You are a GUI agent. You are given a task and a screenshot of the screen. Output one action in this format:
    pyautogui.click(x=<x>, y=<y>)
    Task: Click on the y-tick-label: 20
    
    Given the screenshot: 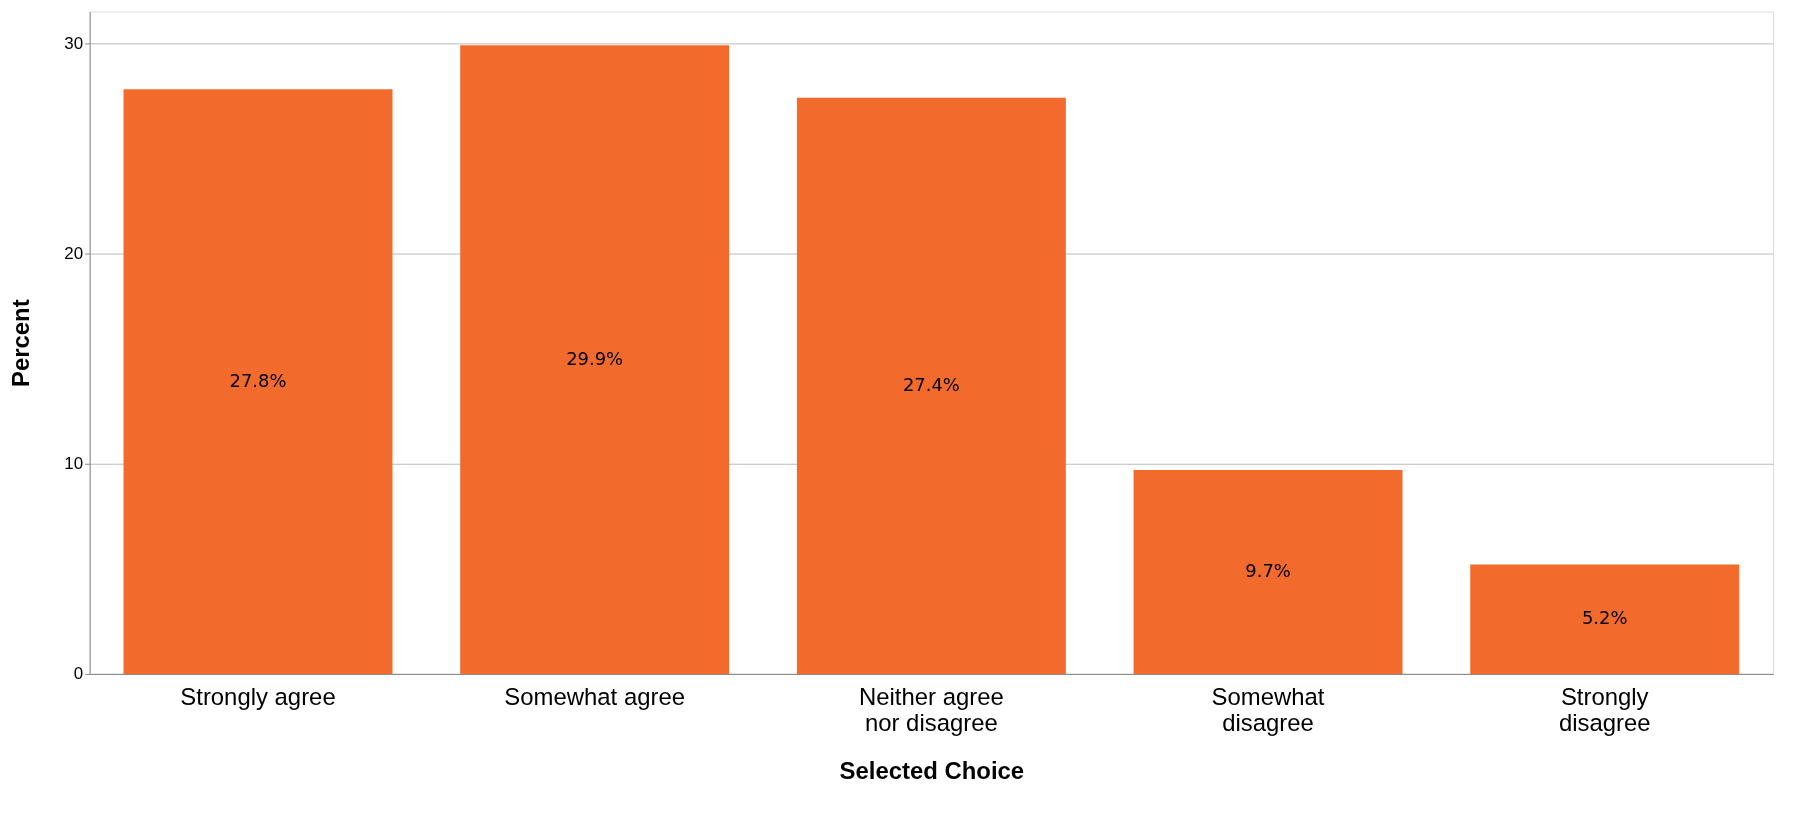 What is the action you would take?
    pyautogui.click(x=74, y=253)
    